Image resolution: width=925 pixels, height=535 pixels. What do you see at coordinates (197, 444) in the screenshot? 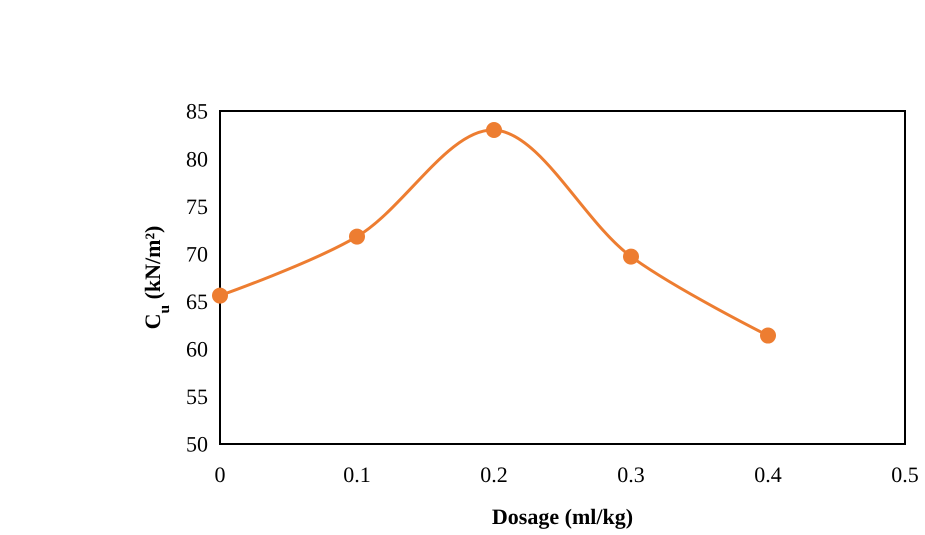
I see `y-tick-label: 50` at bounding box center [197, 444].